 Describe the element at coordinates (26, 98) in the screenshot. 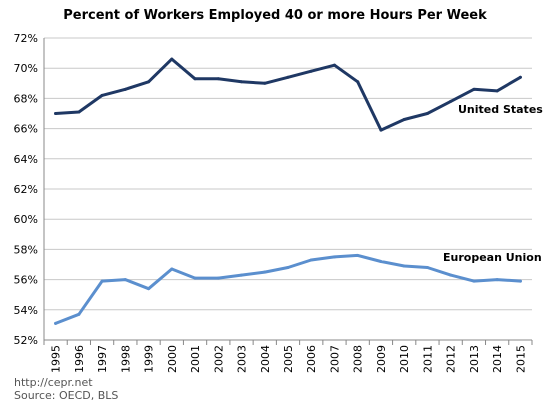

I see `y-tick-label: 68%` at that location.